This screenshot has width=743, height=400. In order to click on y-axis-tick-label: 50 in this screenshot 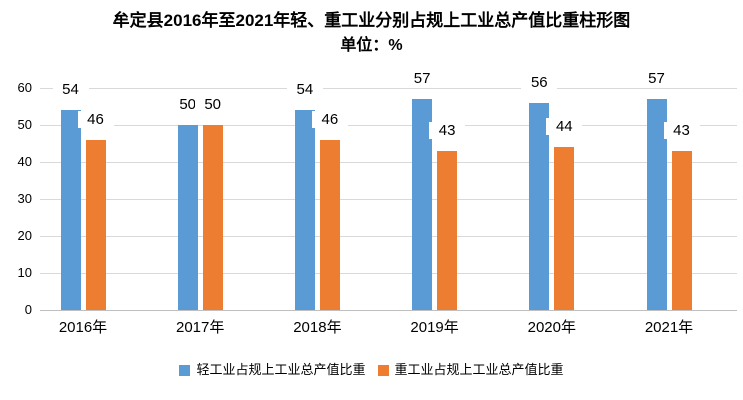, I will do `click(24, 124)`.